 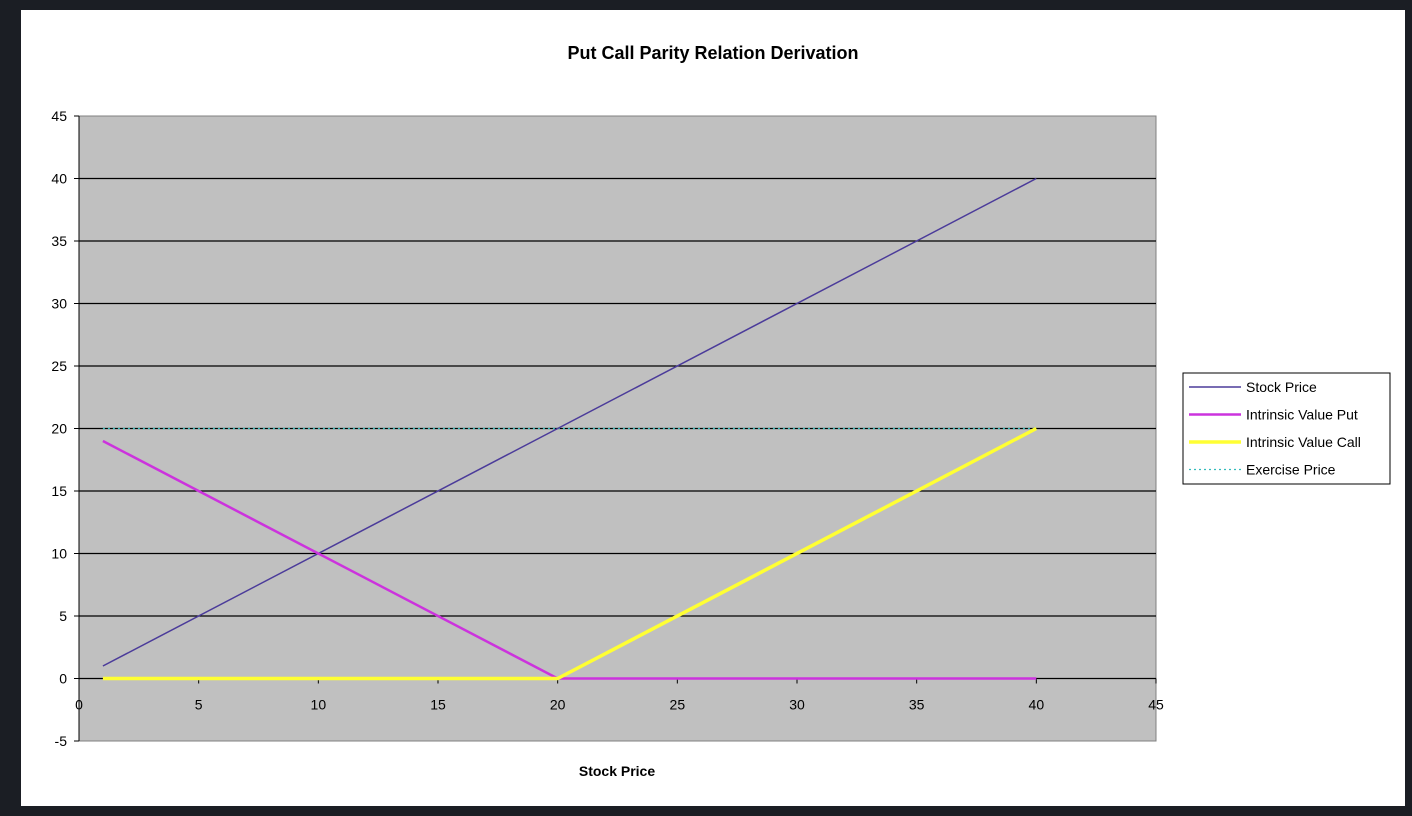 What do you see at coordinates (63, 679) in the screenshot?
I see `y-tick-label: 0` at bounding box center [63, 679].